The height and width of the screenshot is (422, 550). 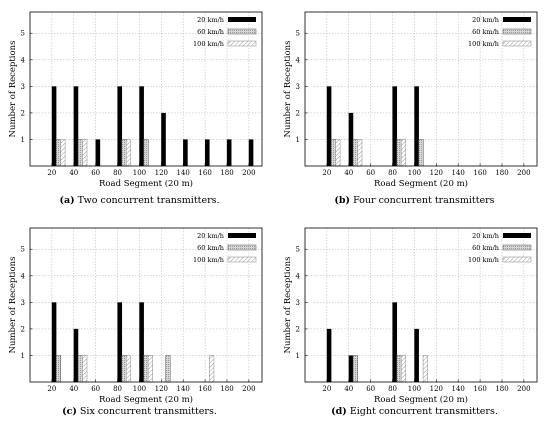 What do you see at coordinates (298, 34) in the screenshot?
I see `y-tick-label: 5` at bounding box center [298, 34].